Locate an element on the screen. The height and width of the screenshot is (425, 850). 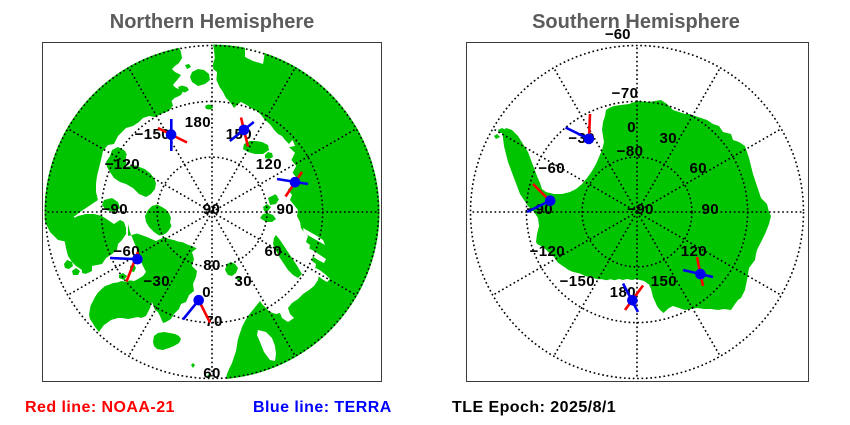
svg-text: 150 is located at coordinates (664, 281).